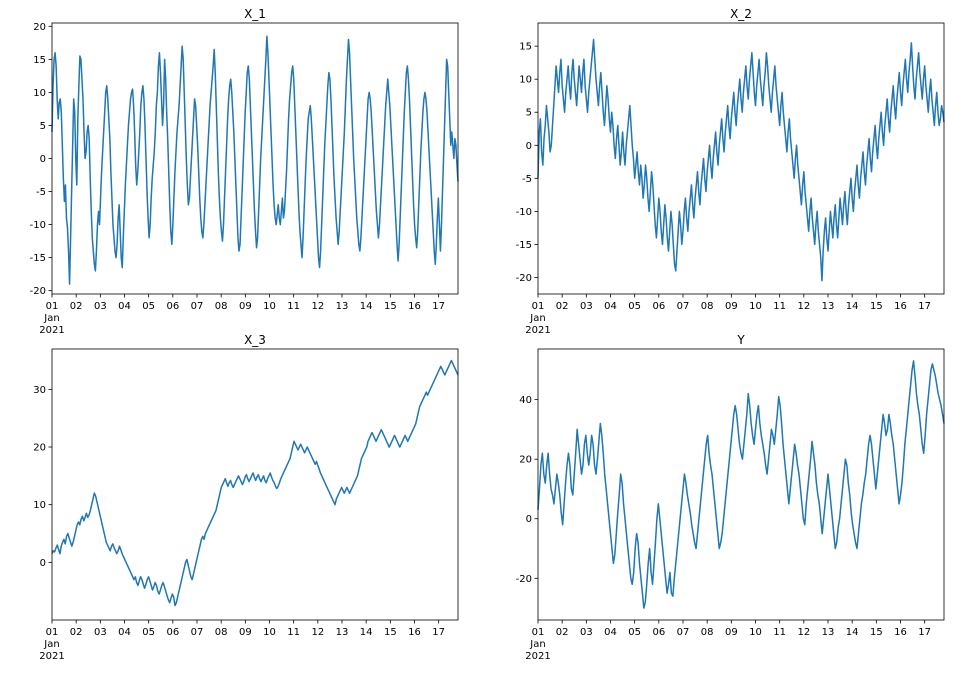  Describe the element at coordinates (255, 14) in the screenshot. I see `panel-title: X_1` at that location.